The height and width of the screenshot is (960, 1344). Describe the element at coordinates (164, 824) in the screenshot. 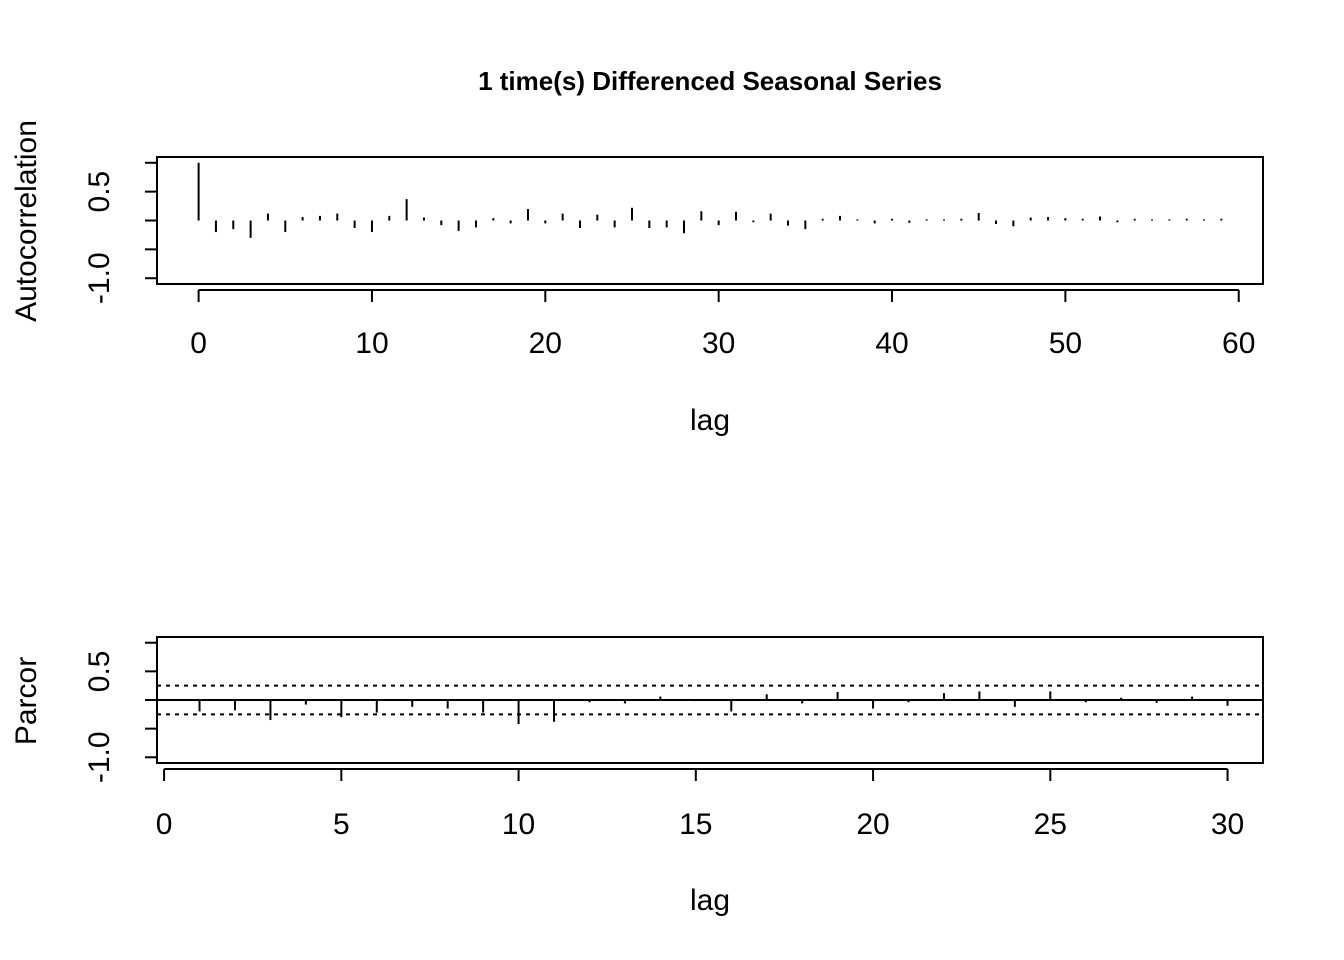

I see `pacf-x-tick-label: 0` at that location.